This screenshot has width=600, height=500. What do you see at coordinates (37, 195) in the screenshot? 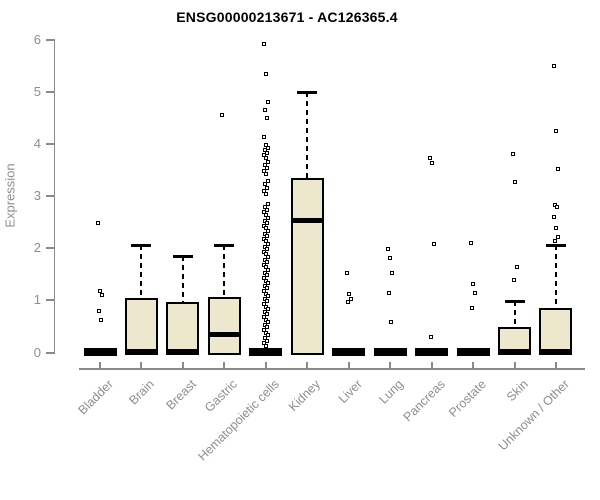
I see `y-tick-label: 3` at bounding box center [37, 195].